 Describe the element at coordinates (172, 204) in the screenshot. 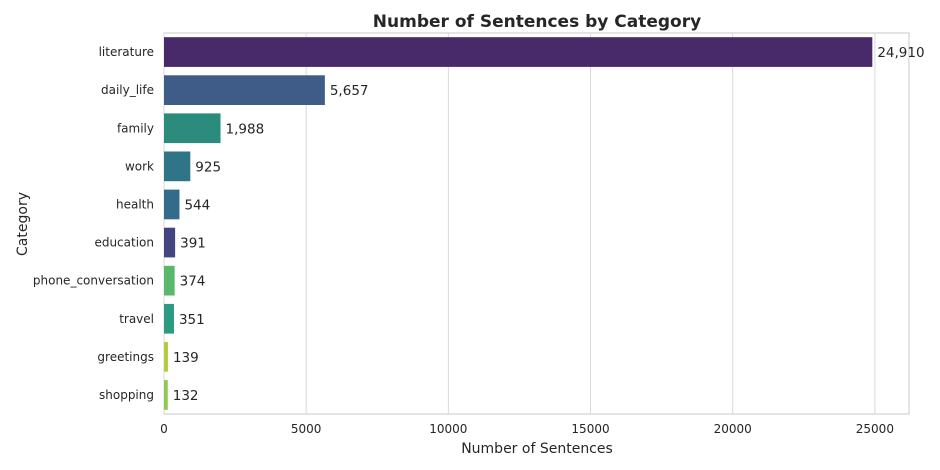

I see `bar-health` at that location.